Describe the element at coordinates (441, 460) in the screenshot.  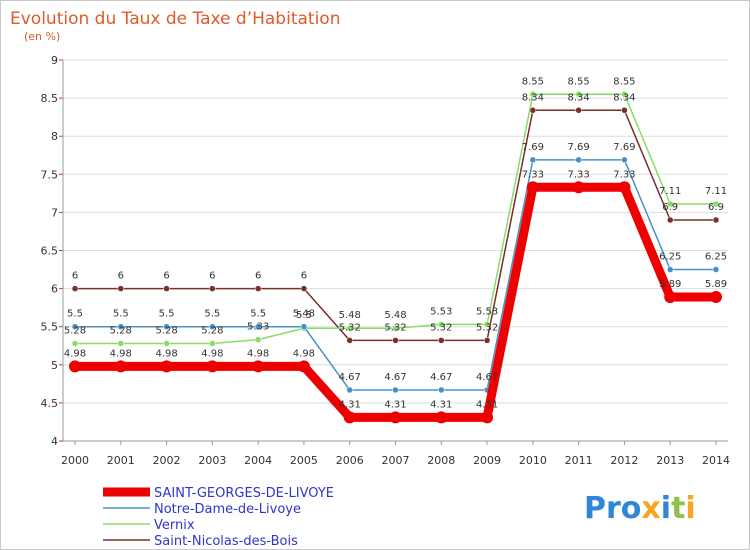
I see `x-tick-label: 2008` at that location.